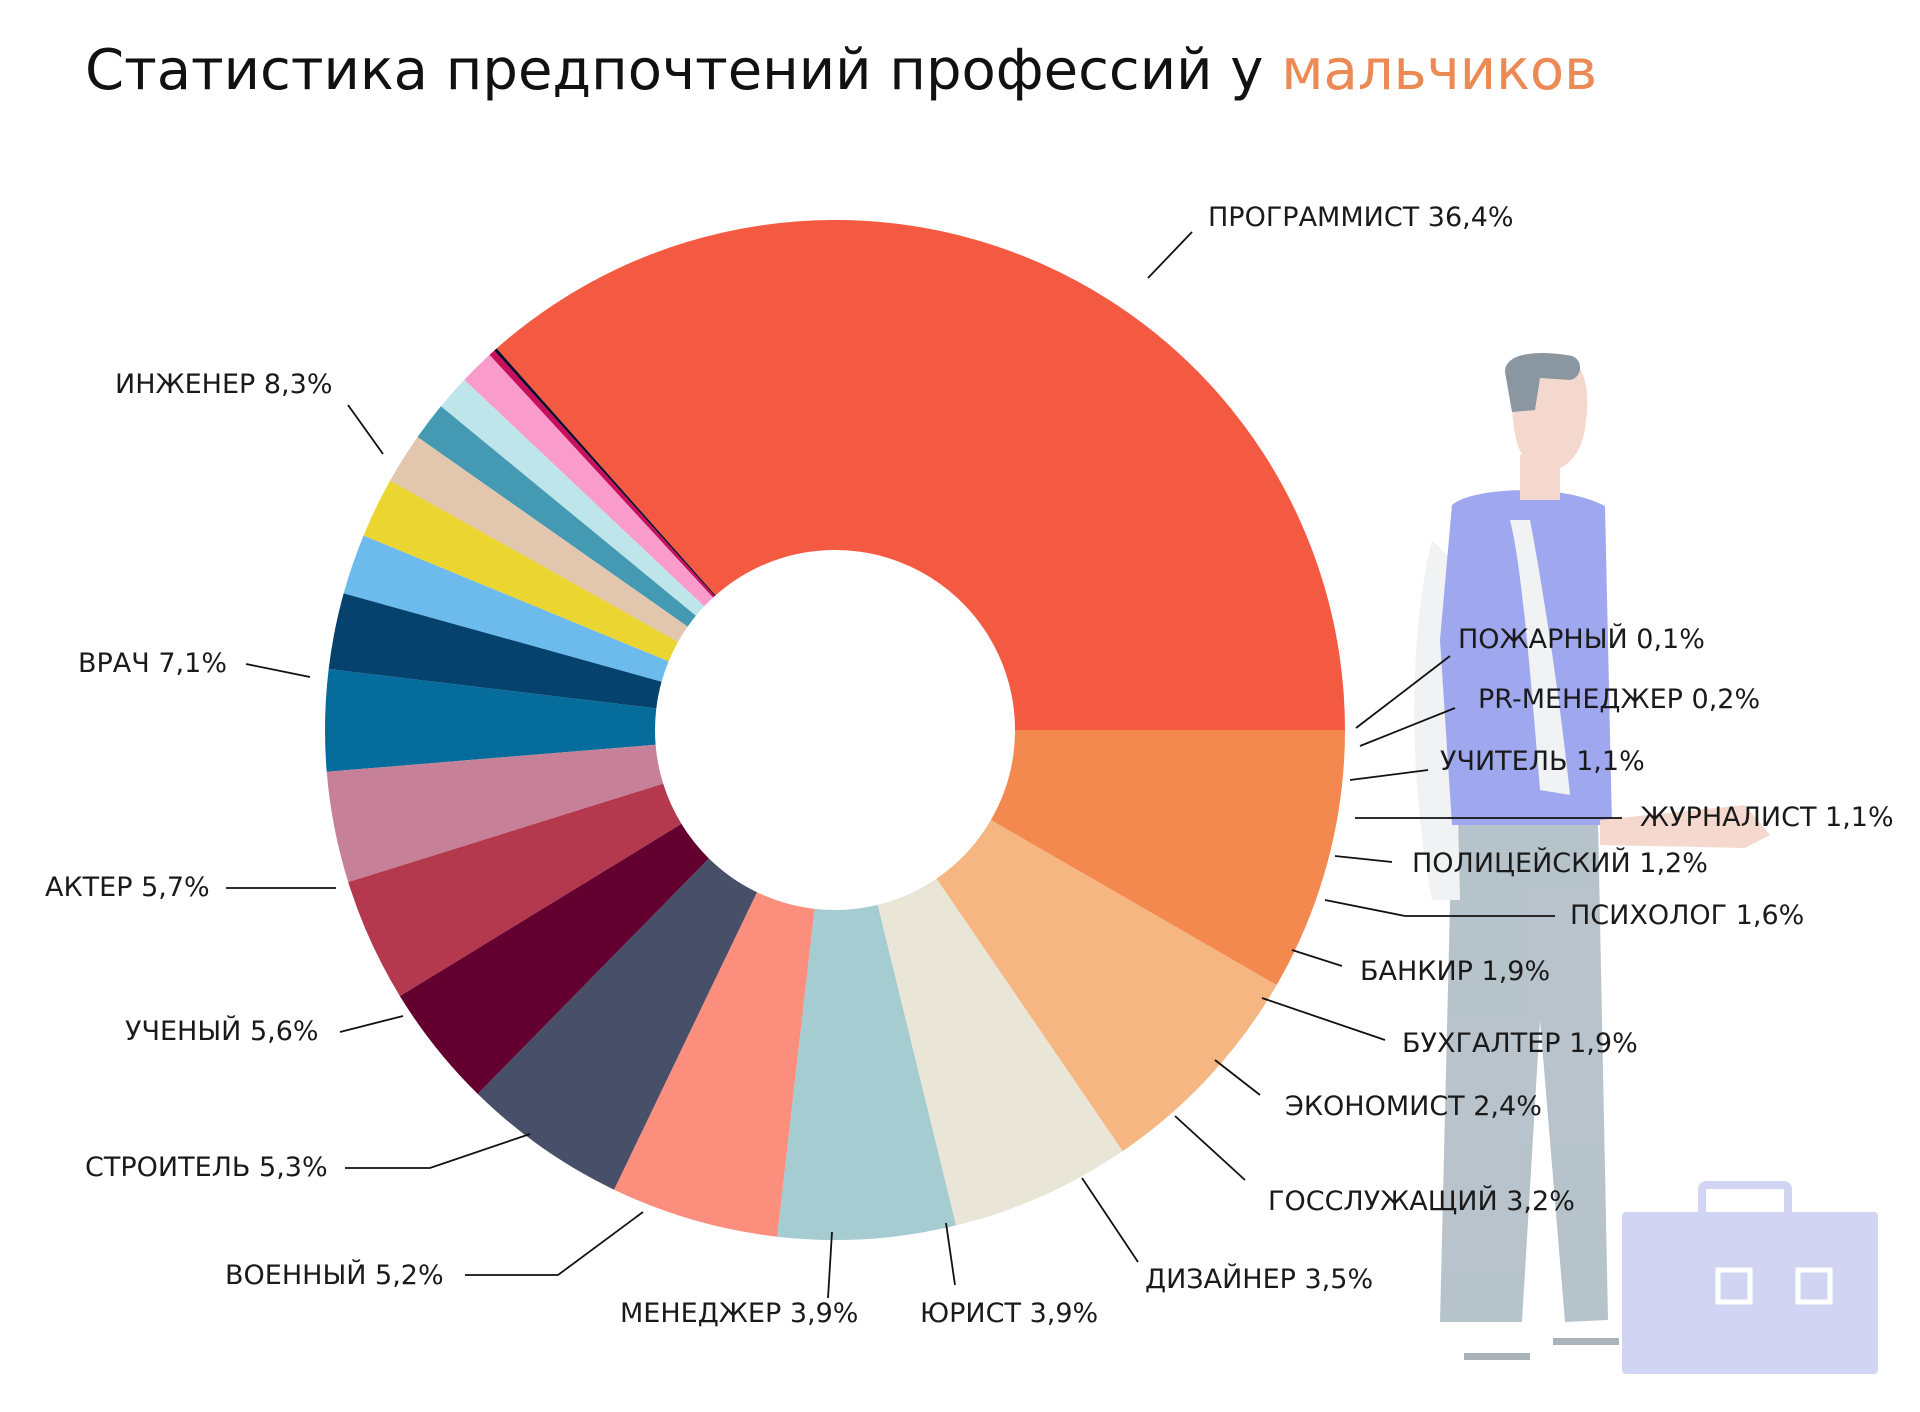 Image resolution: width=1920 pixels, height=1412 pixels. Describe the element at coordinates (605, 472) in the screenshot. I see `slice-пожарный` at that location.